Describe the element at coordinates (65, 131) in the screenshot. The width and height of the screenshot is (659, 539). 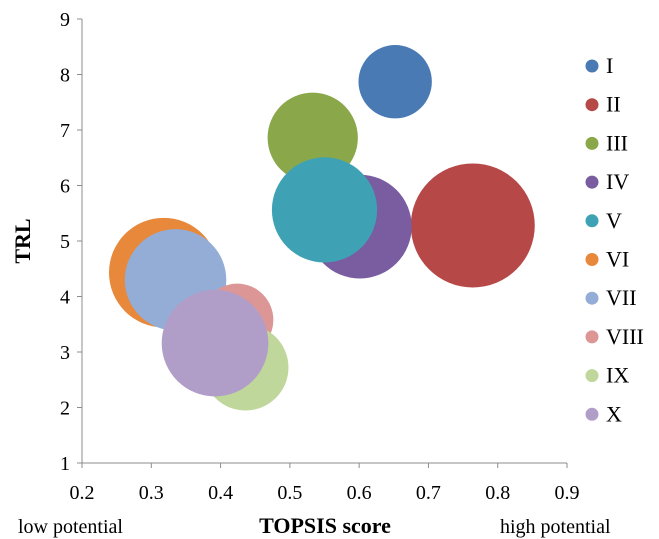
I see `y-tick-label: 7` at that location.